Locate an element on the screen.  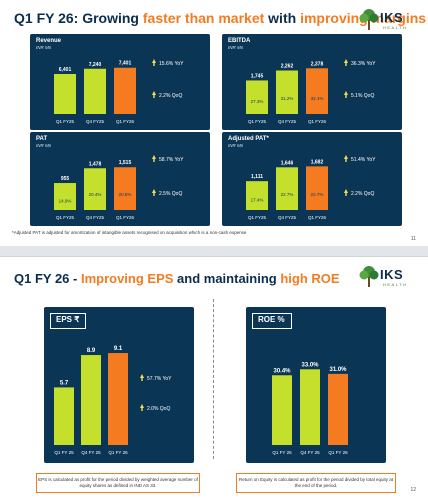
bar-value-label: 1,646 is located at coordinates (287, 163).